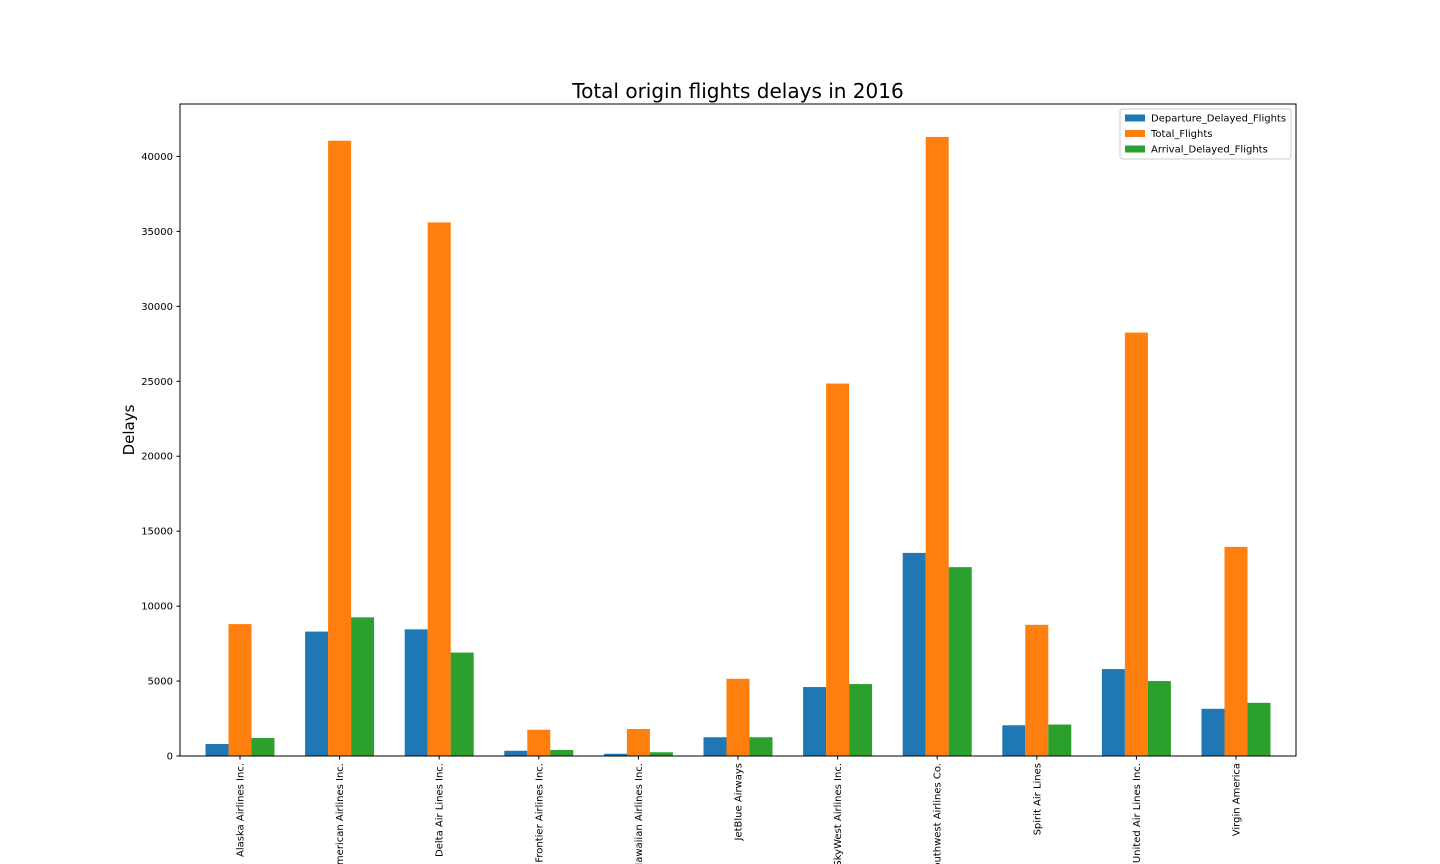  Describe the element at coordinates (639, 813) in the screenshot. I see `x-tick-label: Hawaiian Airlines Inc.` at that location.